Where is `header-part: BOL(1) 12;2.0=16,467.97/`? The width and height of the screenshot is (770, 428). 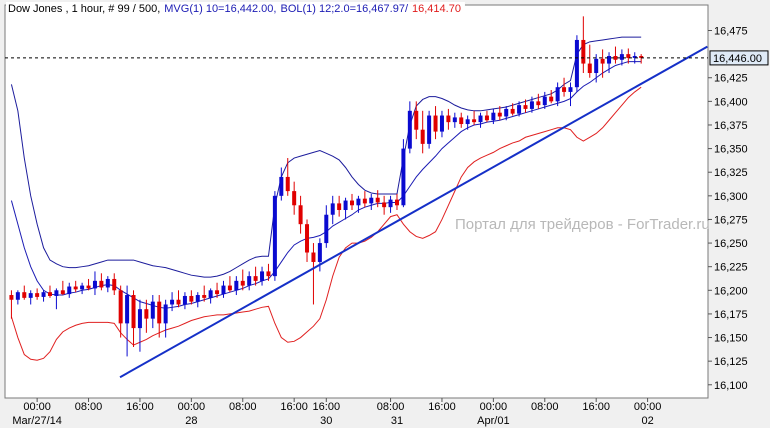
header-part: BOL(1) 12;2.0=16,467.97/ is located at coordinates (344, 9).